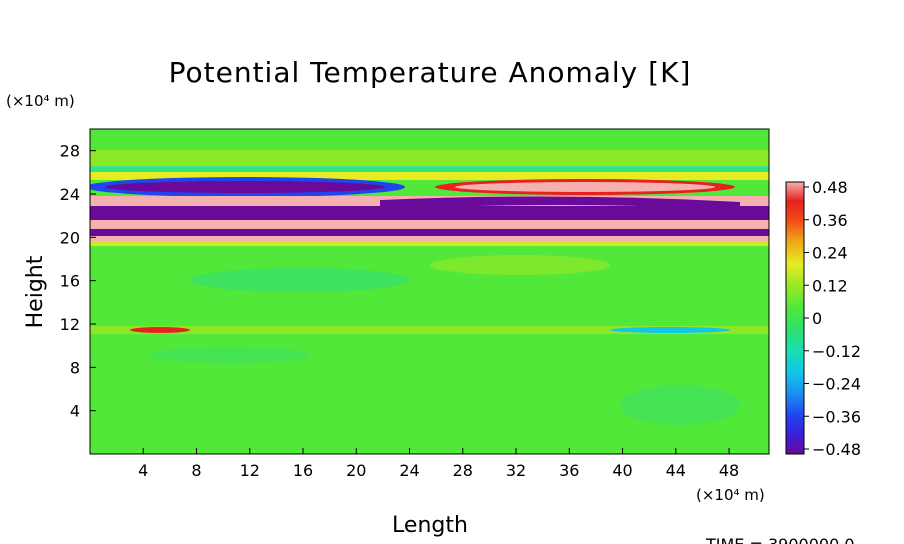 The height and width of the screenshot is (544, 904). Describe the element at coordinates (836, 449) in the screenshot. I see `colorbar-tick-label: −0.48` at that location.